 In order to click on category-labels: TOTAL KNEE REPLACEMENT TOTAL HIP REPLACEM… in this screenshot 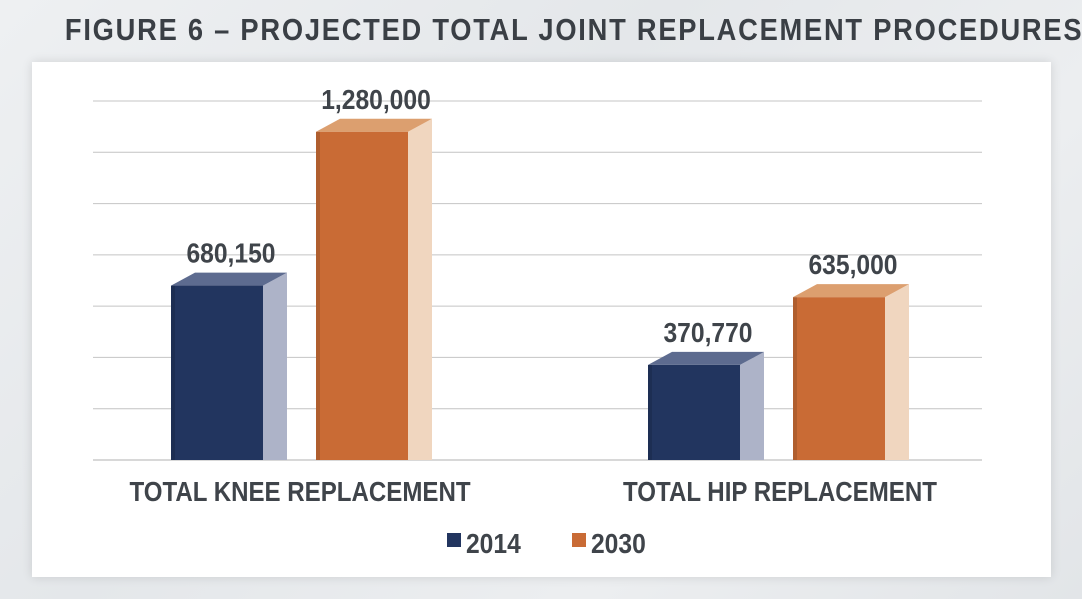, I will do `click(533, 491)`.